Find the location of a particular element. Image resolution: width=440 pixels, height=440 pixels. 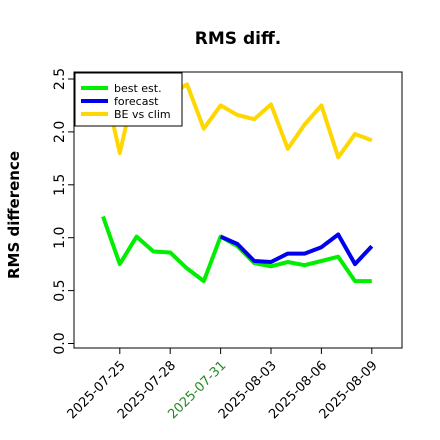

legend-label: forecast is located at coordinates (136, 101).